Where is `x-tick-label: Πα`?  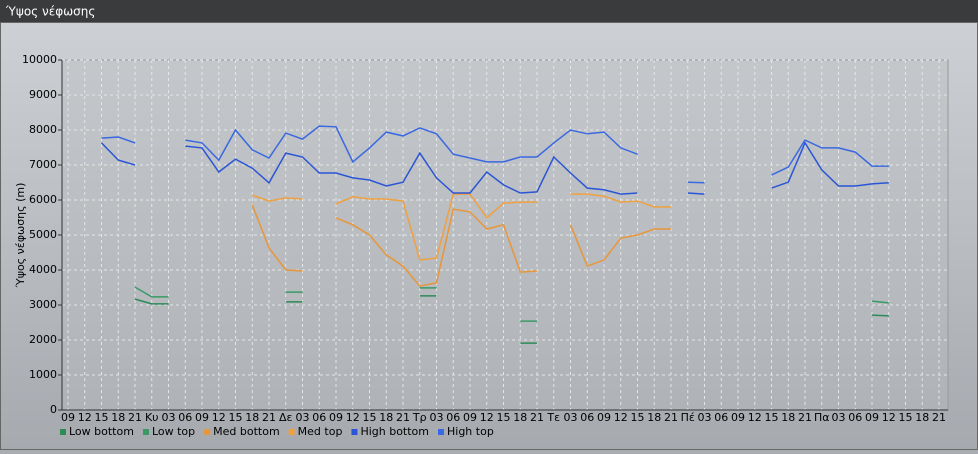 x-tick-label: Πα is located at coordinates (822, 417).